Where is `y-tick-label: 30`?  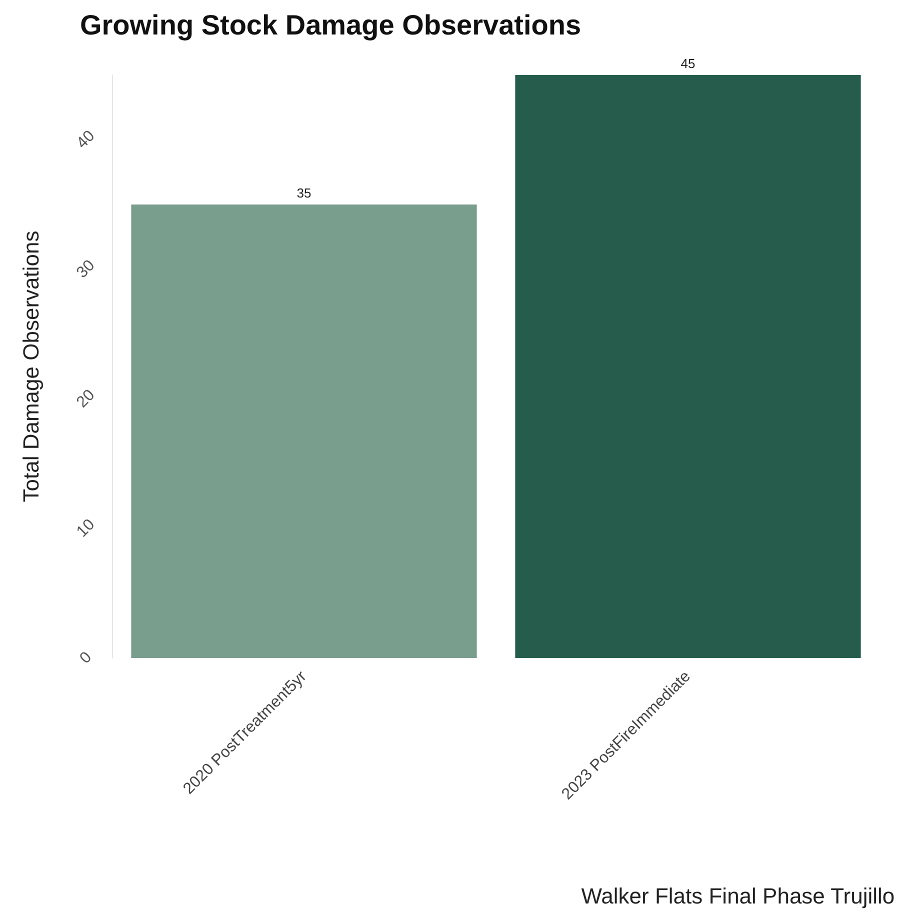
y-tick-label: 30 is located at coordinates (86, 269).